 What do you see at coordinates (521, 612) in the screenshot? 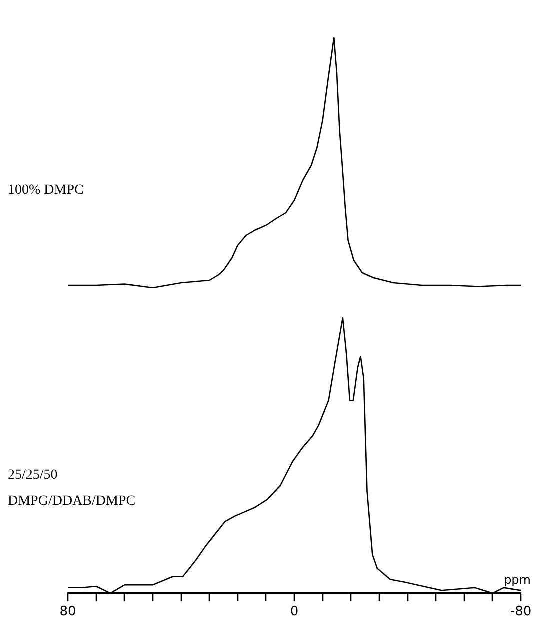
I see `x-tick-label: -80` at bounding box center [521, 612].